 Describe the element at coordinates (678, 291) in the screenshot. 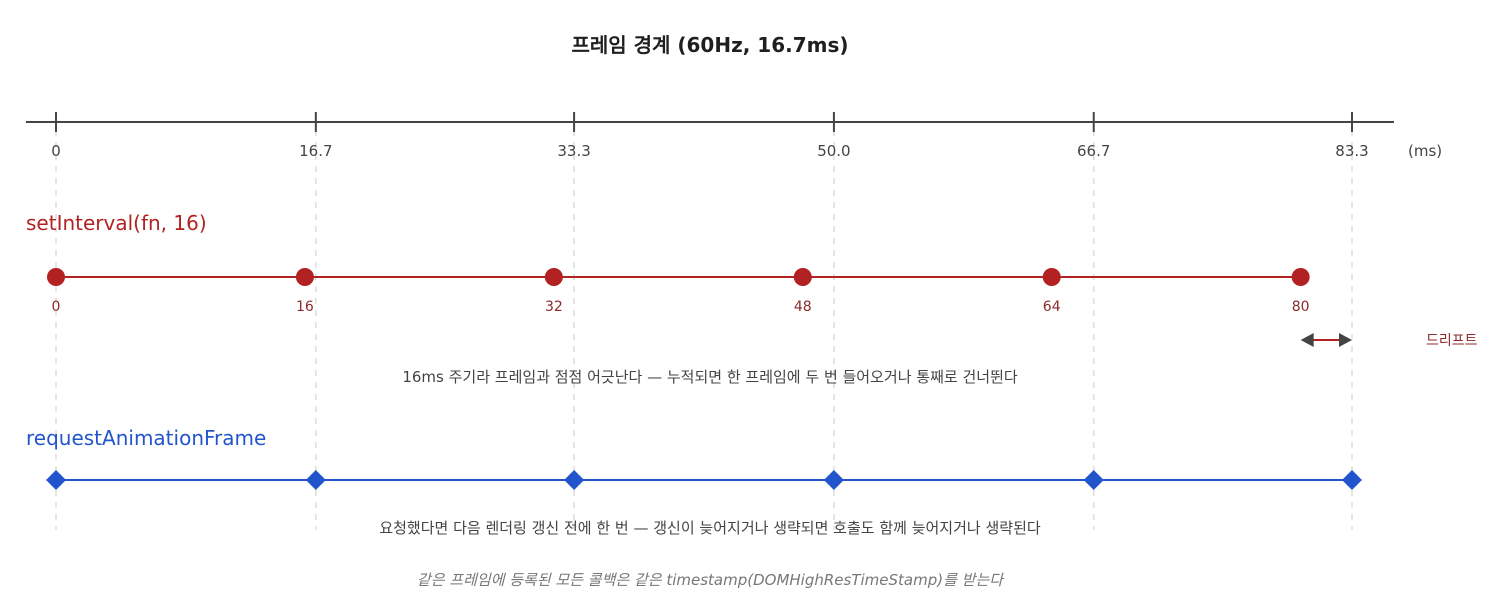

I see `setinterval-series: 0 16 32 48 64 80` at that location.